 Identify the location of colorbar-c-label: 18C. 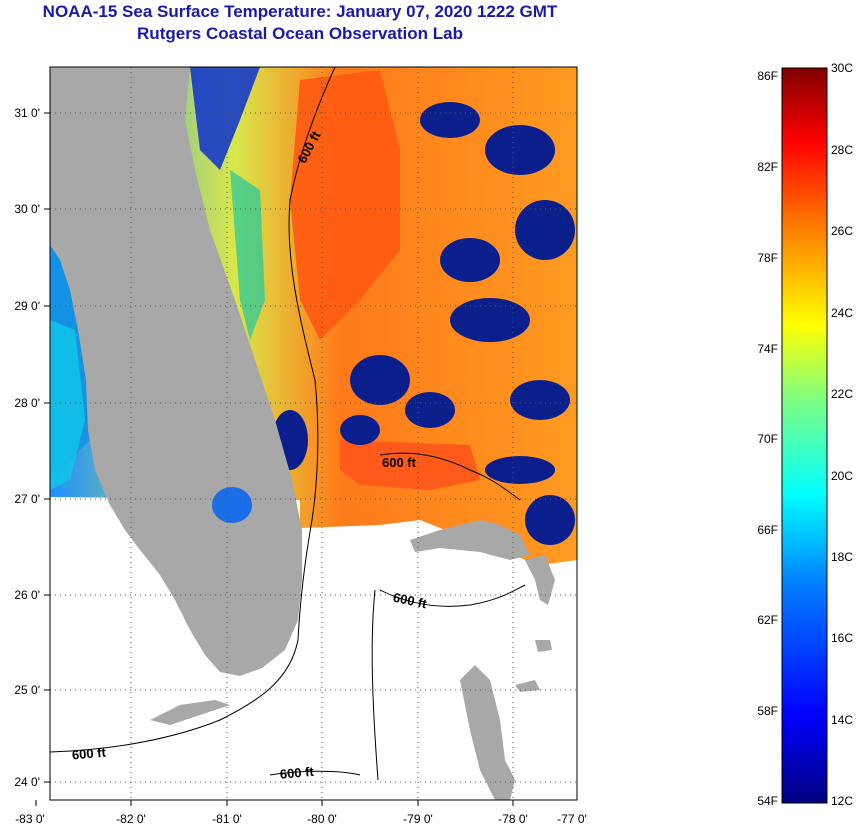
(842, 557).